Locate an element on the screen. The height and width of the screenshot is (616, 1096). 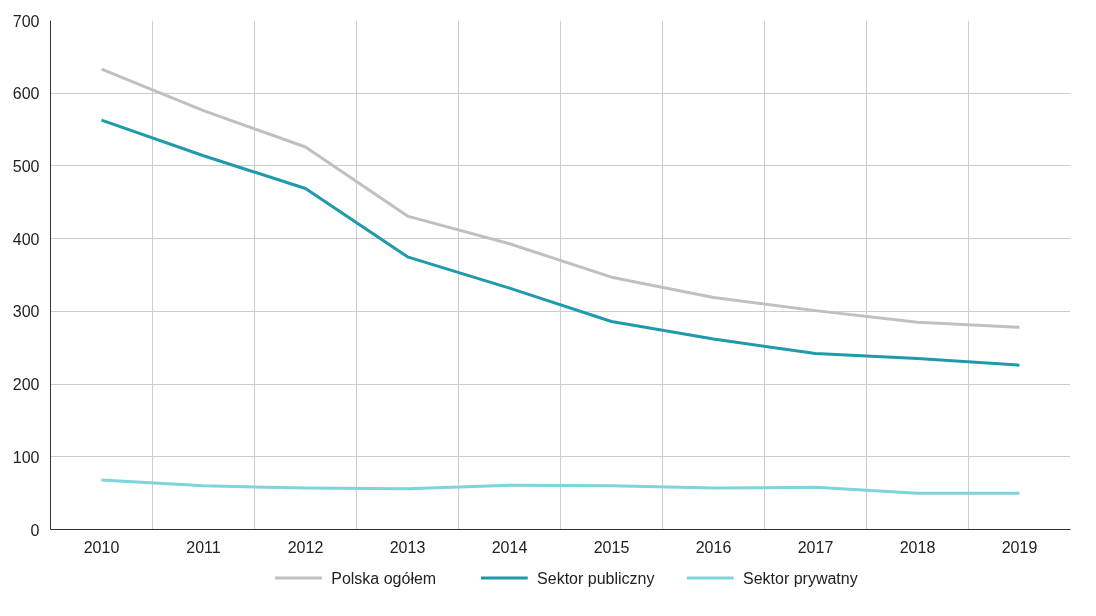
x-tick-label: 2015 is located at coordinates (611, 547).